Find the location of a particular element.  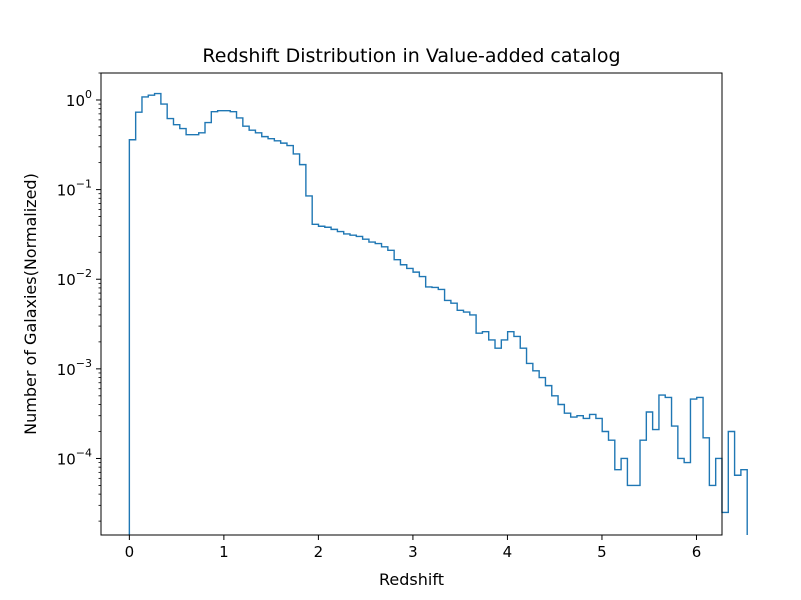

y-tick-label: 10⁻⁴ is located at coordinates (74, 457).